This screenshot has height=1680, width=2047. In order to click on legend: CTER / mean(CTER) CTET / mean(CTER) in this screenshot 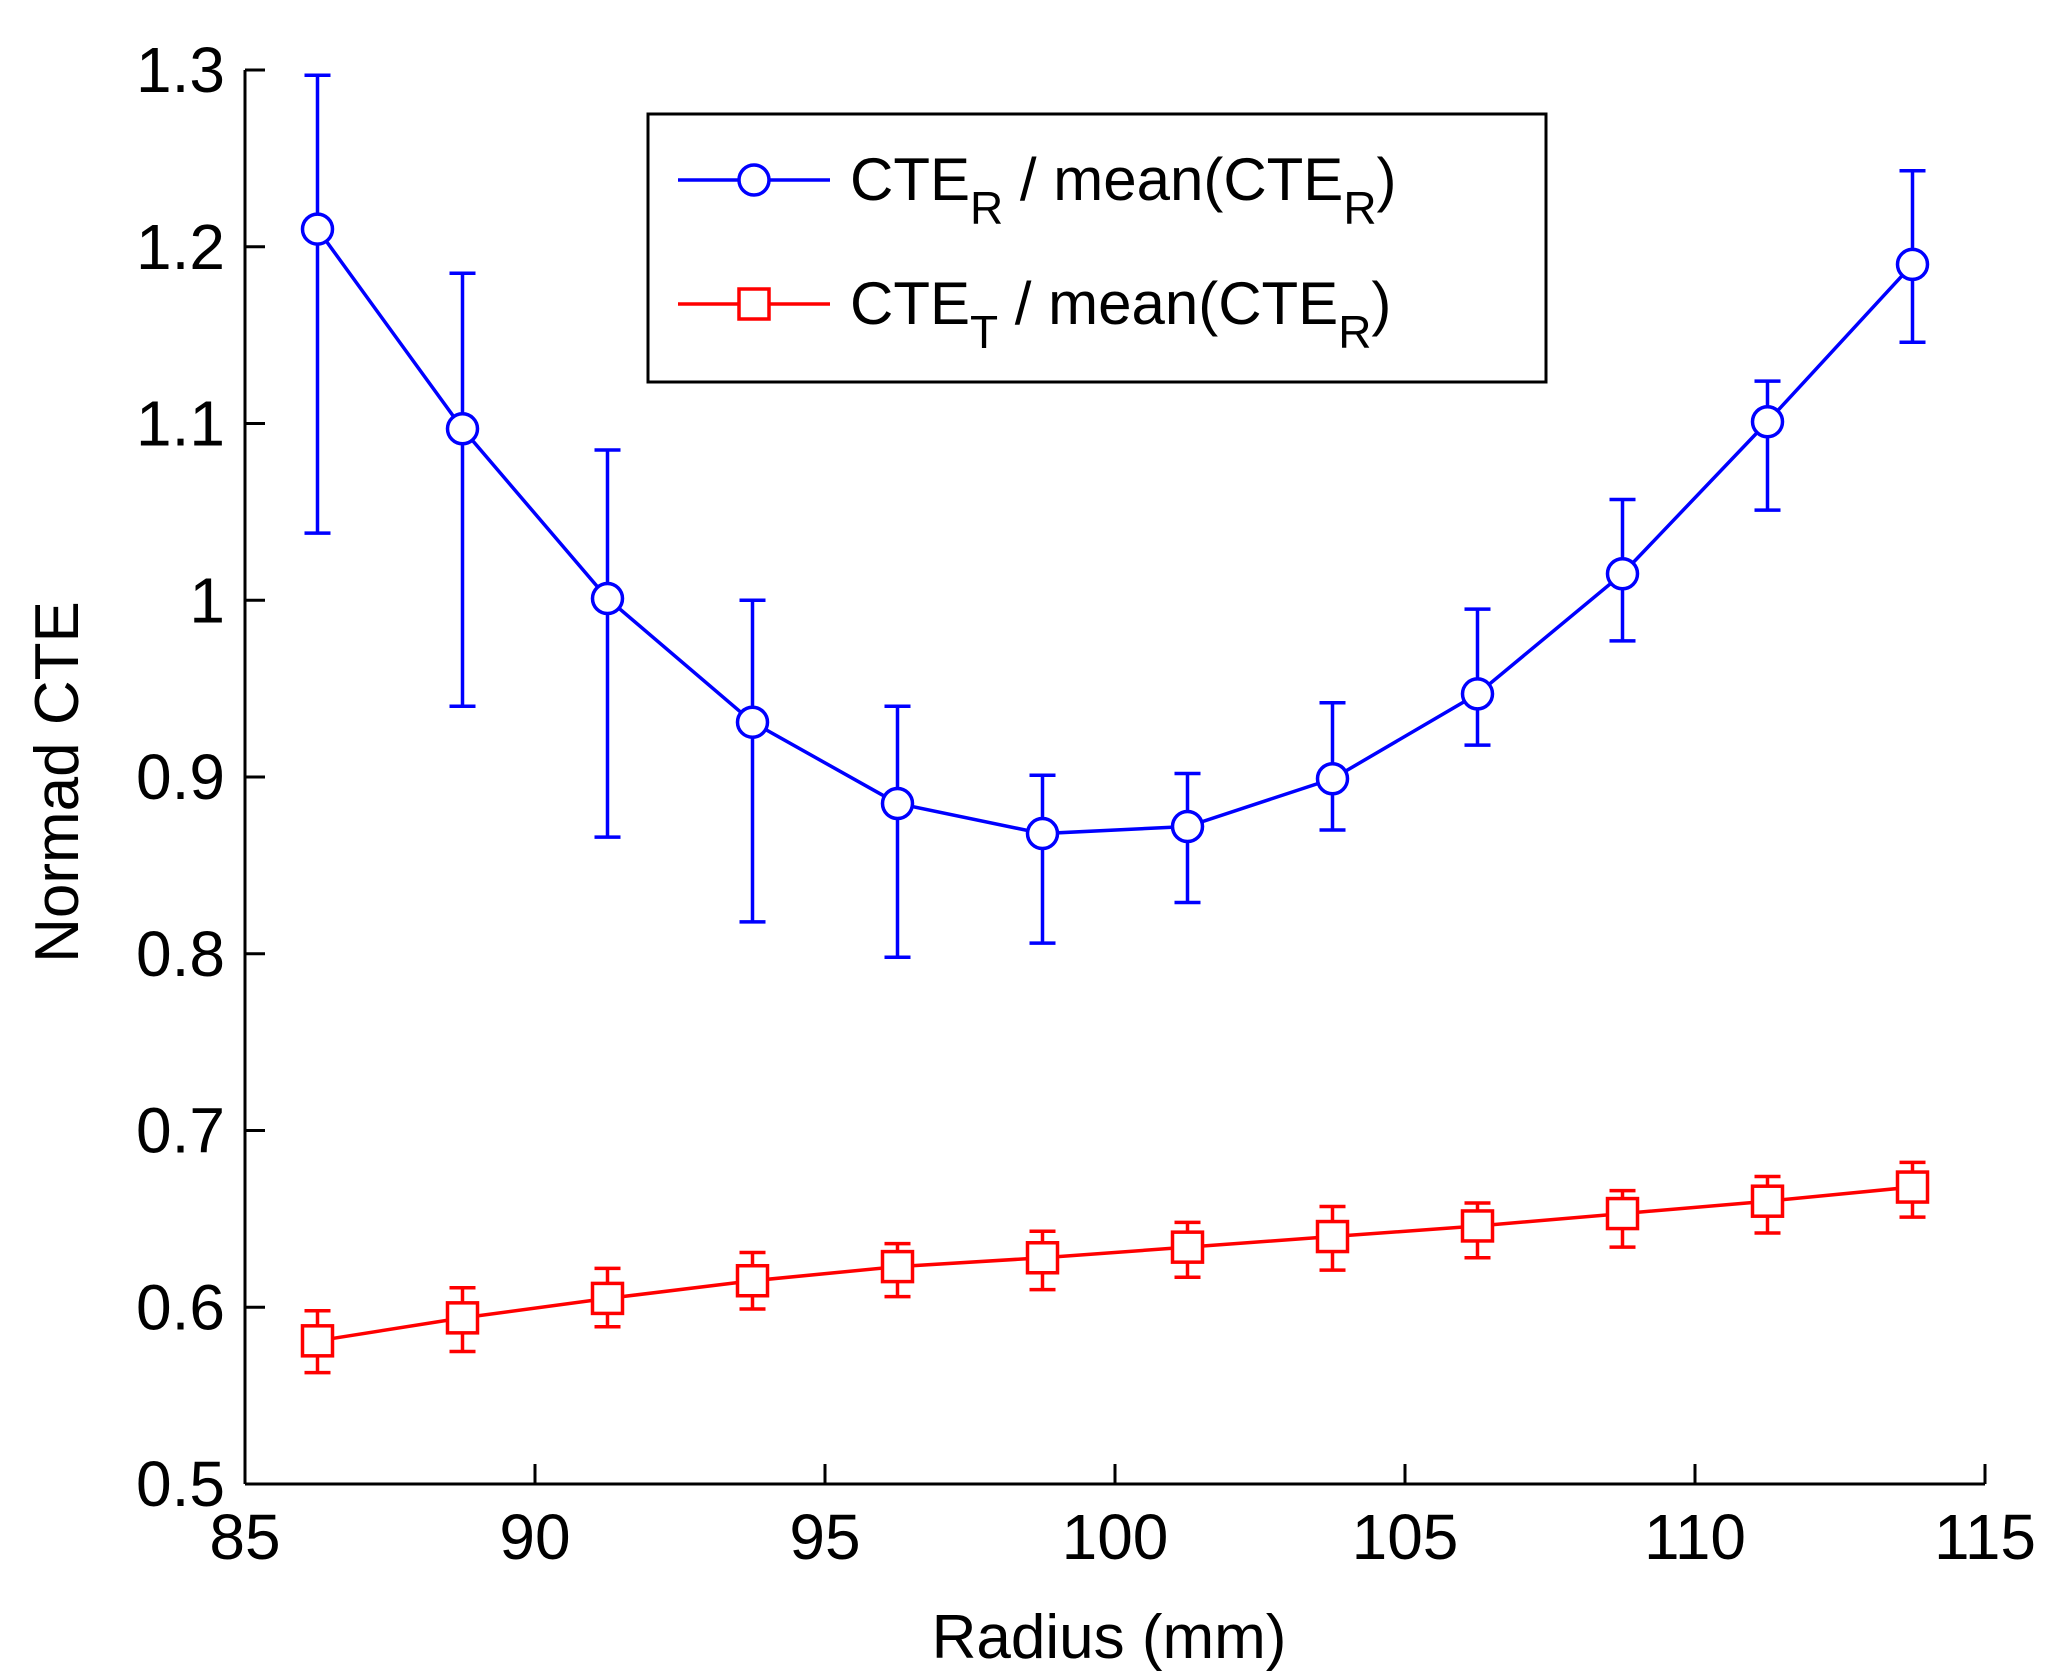, I will do `click(1097, 248)`.